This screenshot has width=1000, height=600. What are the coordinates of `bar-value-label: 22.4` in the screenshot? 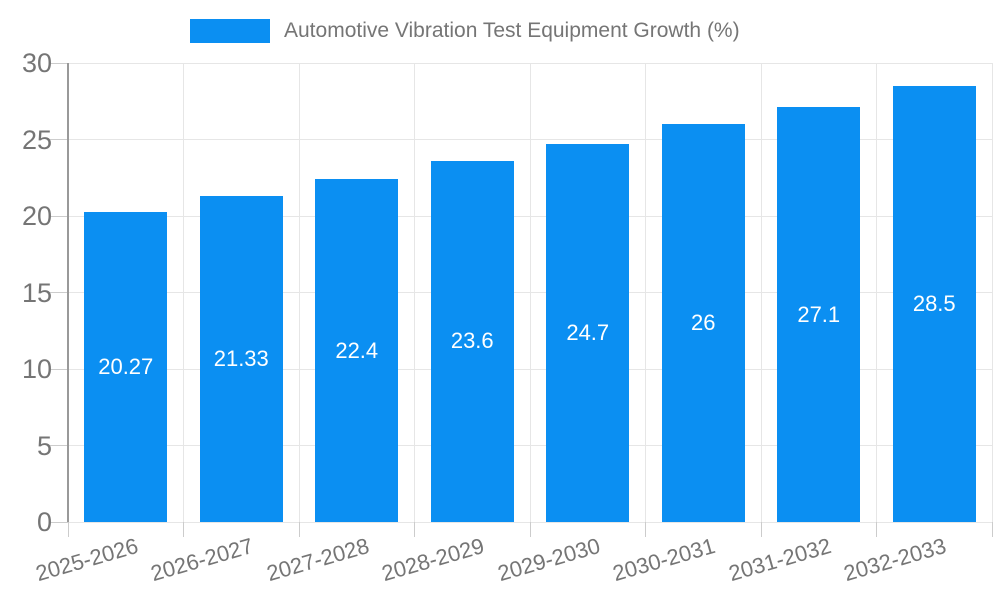 It's located at (357, 350).